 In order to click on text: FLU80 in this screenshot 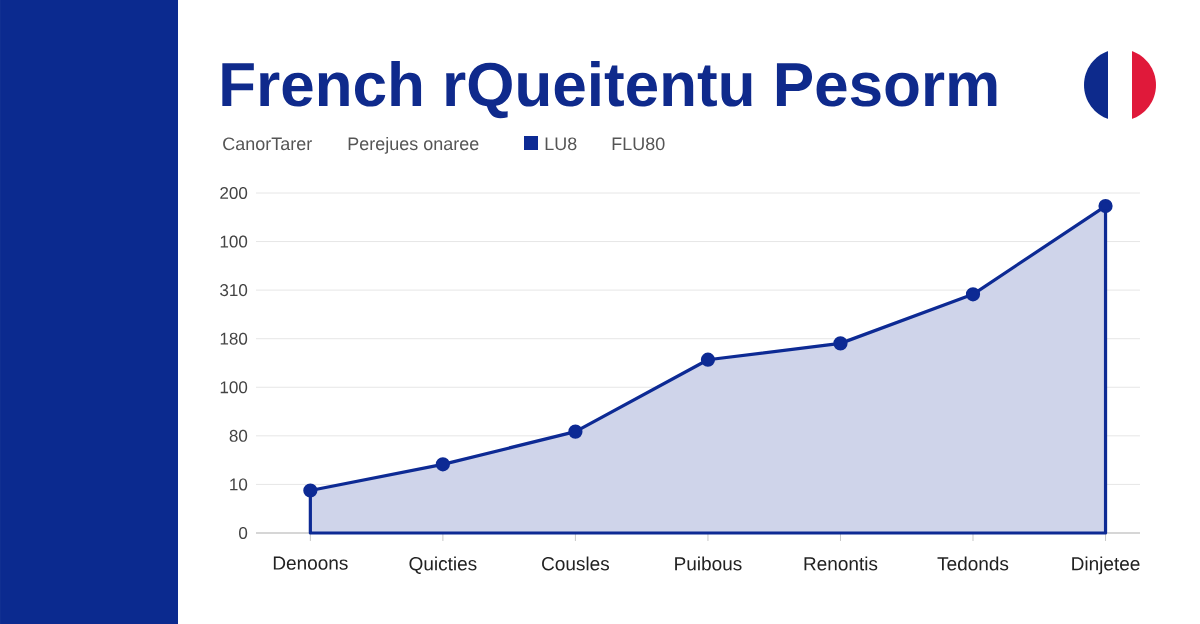, I will do `click(638, 144)`.